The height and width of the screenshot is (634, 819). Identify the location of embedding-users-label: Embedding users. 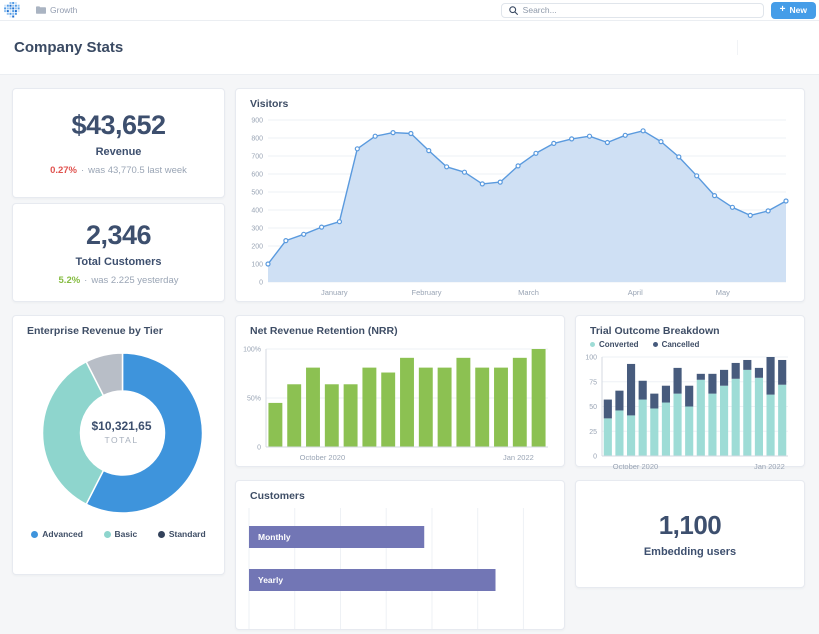
(690, 552).